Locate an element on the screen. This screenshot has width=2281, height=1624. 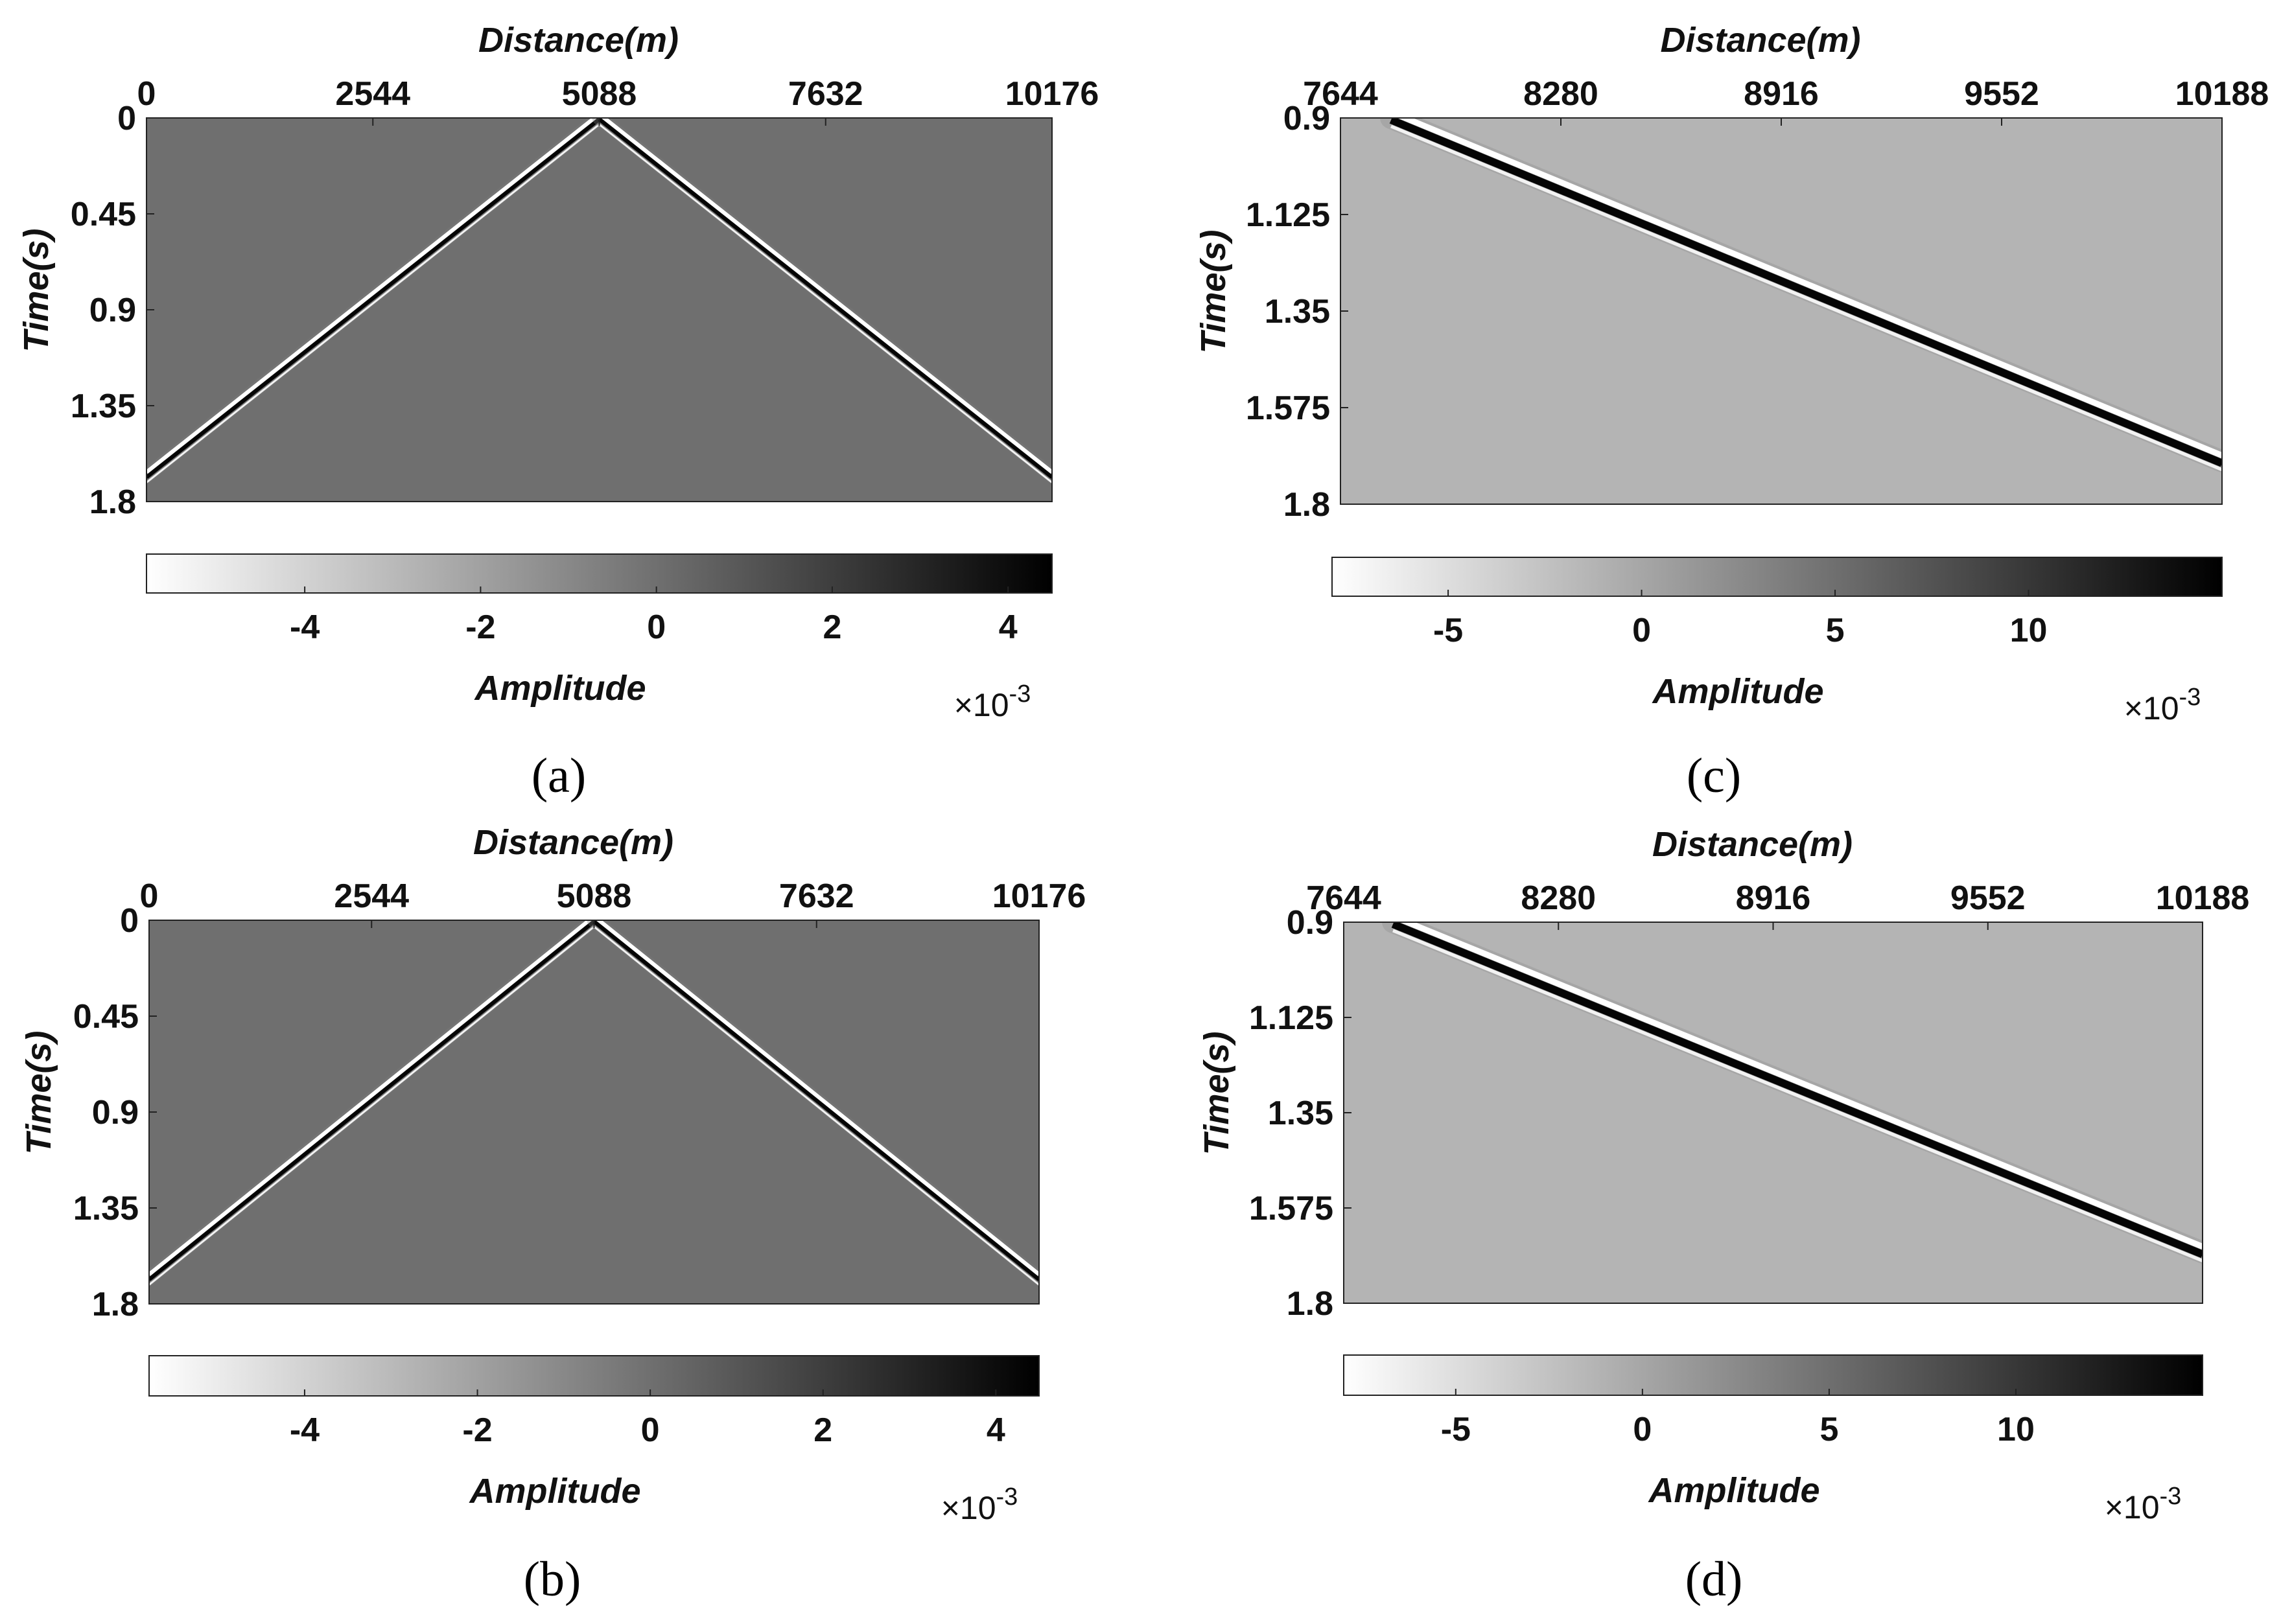
panel-a-xtick-label: 2544 is located at coordinates (372, 94).